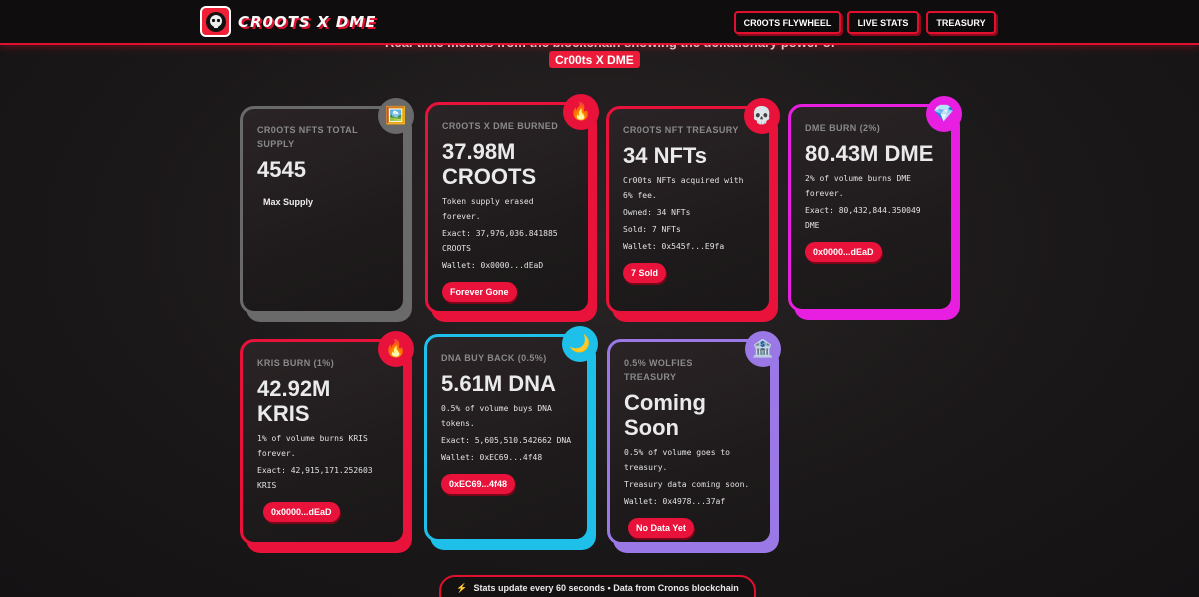 The height and width of the screenshot is (597, 1199). Describe the element at coordinates (307, 137) in the screenshot. I see `card-label: CR0OTS NFTS TOTAL SUPPLY` at that location.